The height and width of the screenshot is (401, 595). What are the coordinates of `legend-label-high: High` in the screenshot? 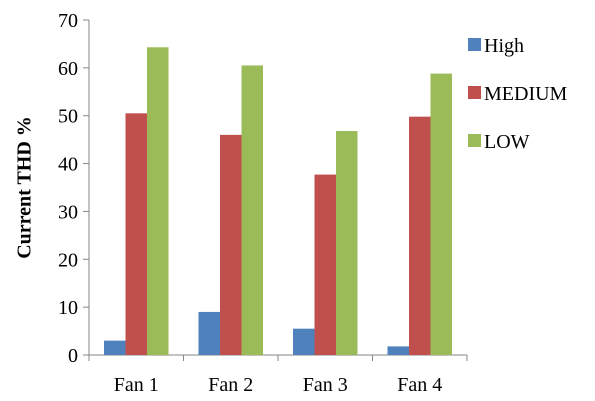 It's located at (504, 46).